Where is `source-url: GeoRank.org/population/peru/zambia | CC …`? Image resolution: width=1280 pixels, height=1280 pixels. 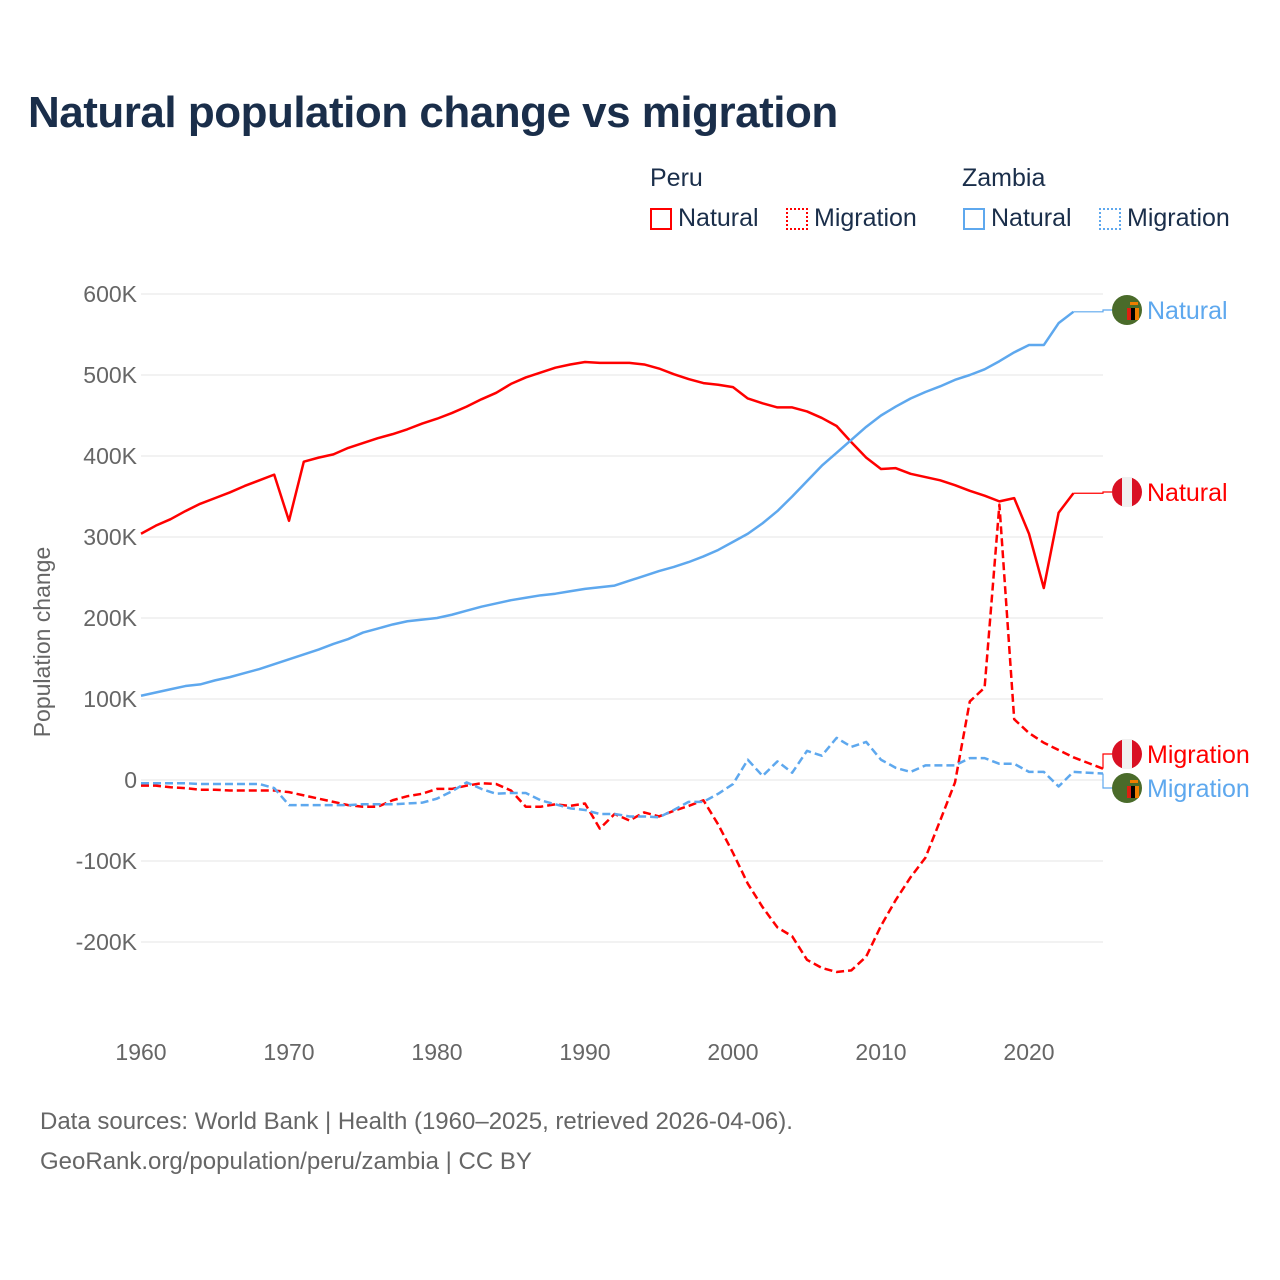 source-url: GeoRank.org/population/peru/zambia | CC … is located at coordinates (286, 1161).